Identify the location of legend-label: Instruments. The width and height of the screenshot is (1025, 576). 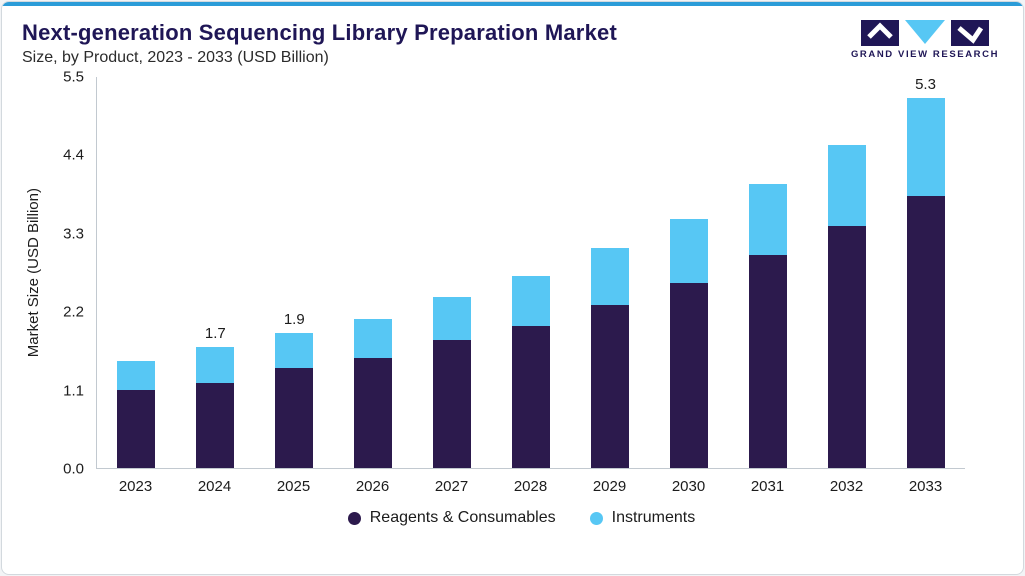
(653, 517).